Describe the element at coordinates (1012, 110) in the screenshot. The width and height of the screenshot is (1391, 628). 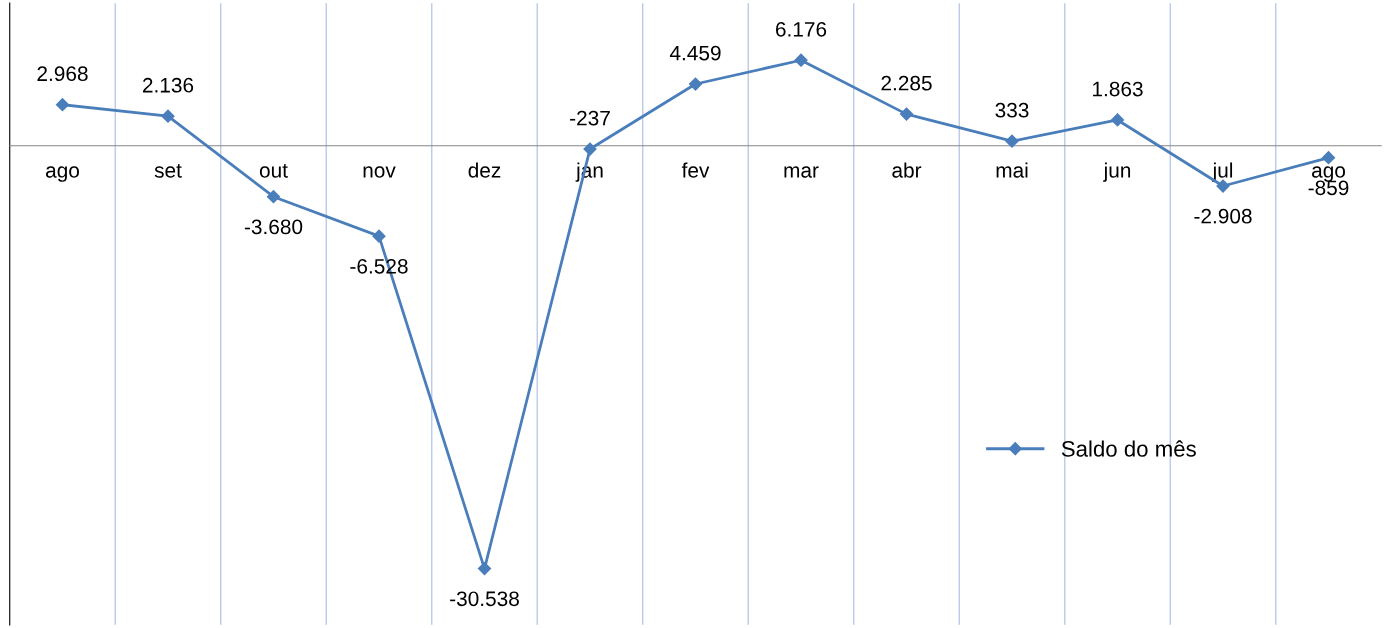
I see `data-label: 333` at that location.